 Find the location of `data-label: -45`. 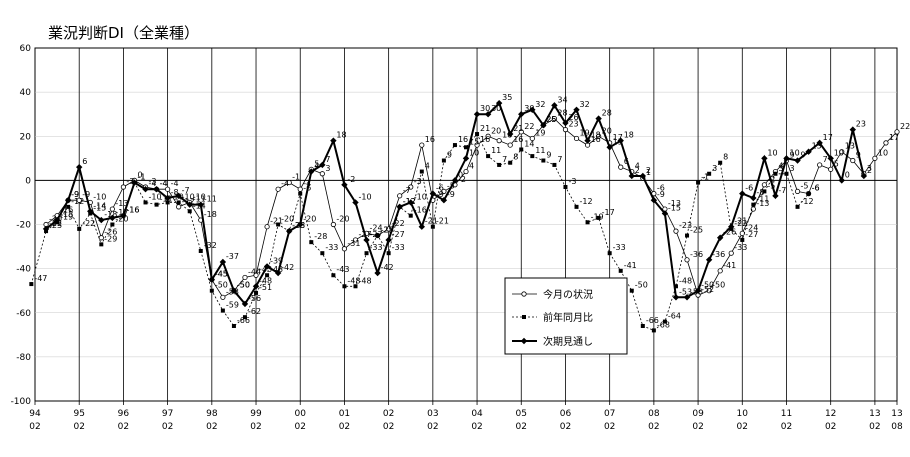

data-label: -45 is located at coordinates (221, 274).